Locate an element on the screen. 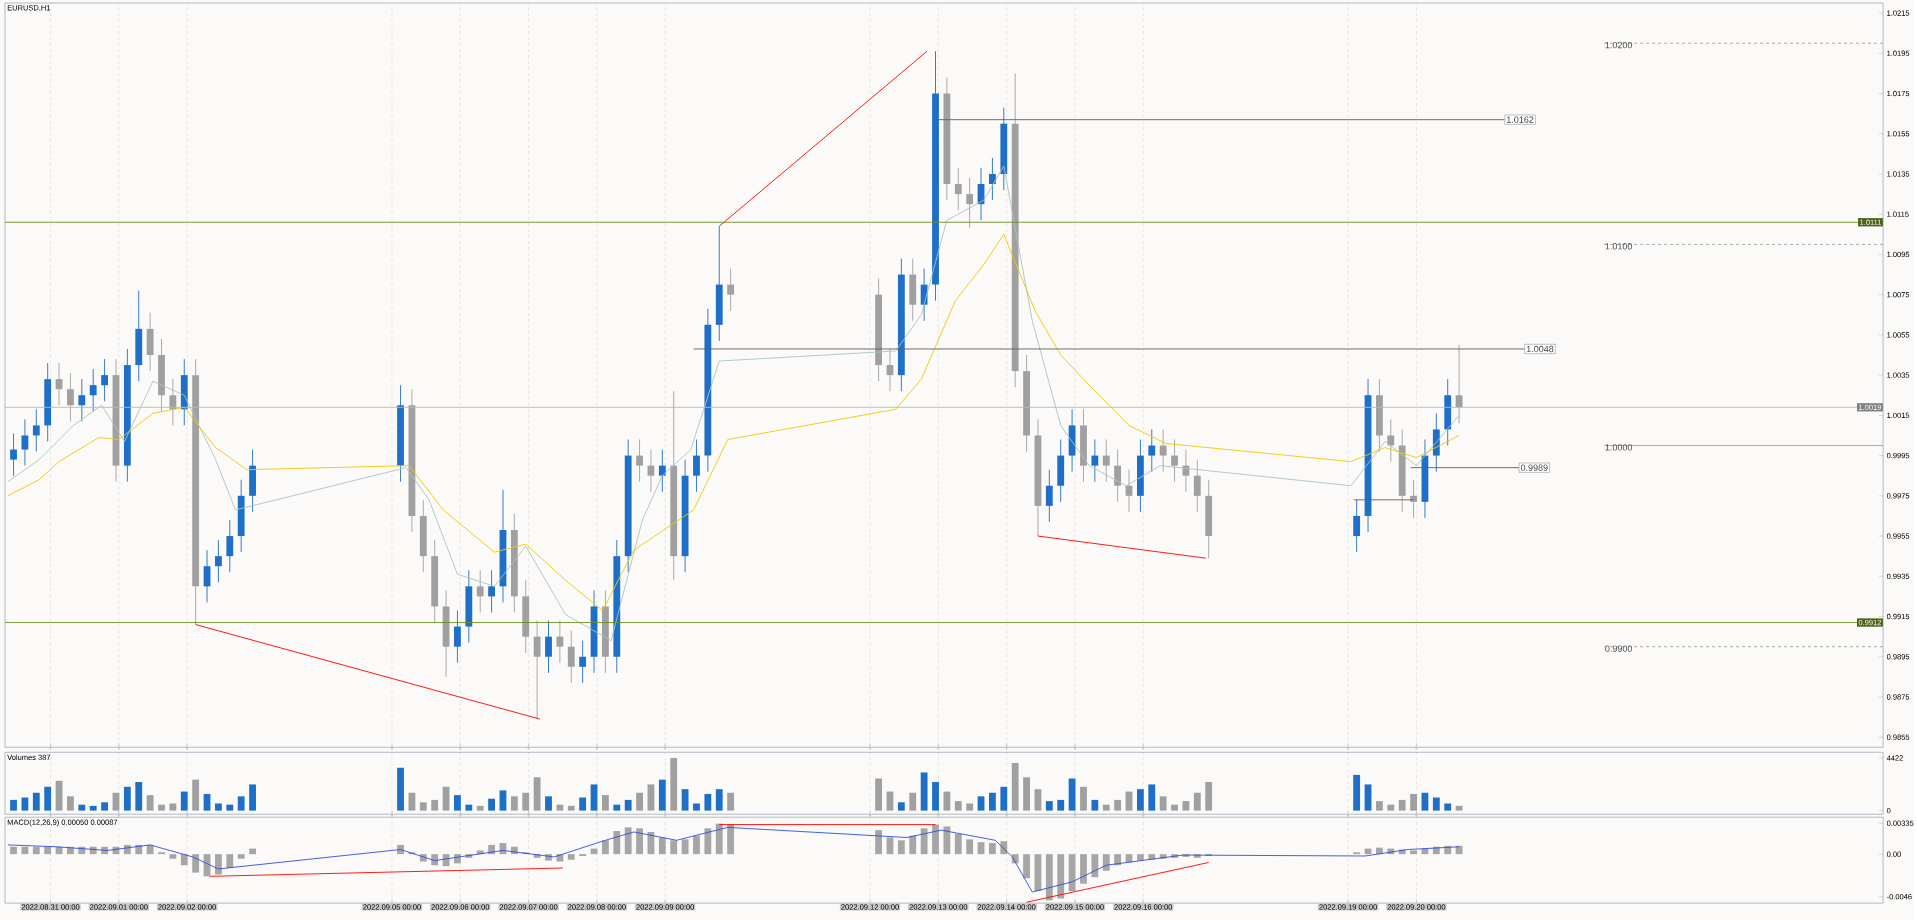 This screenshot has width=1917, height=920. annotation: 1.0100 is located at coordinates (1619, 246).